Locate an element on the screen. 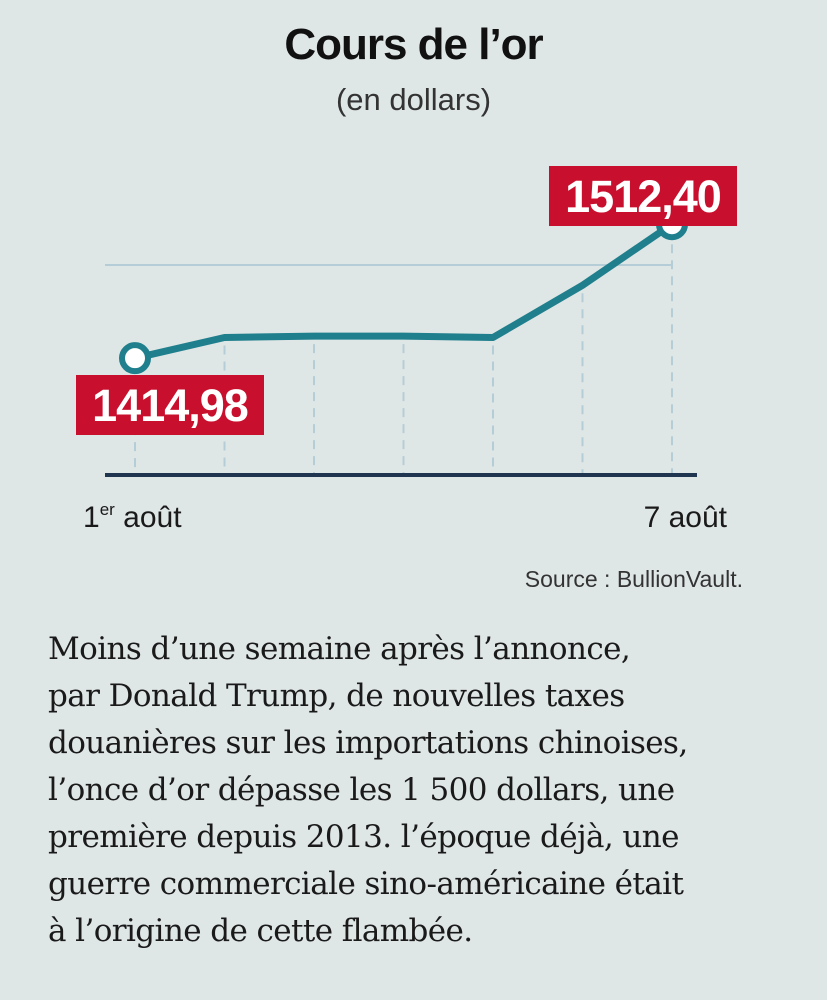 Image resolution: width=827 pixels, height=1000 pixels. caption-line: à l’origine de cette flambée. is located at coordinates (260, 931).